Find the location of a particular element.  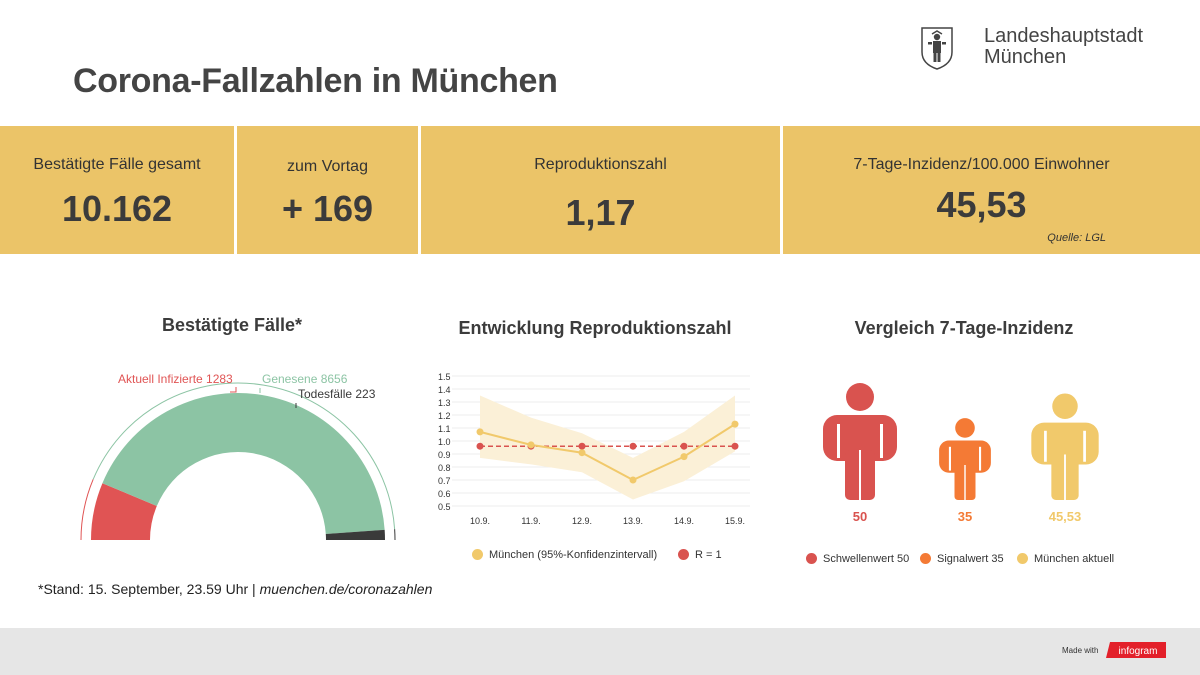

pictogram-chart: 50 35 45,53 is located at coordinates (961, 453).